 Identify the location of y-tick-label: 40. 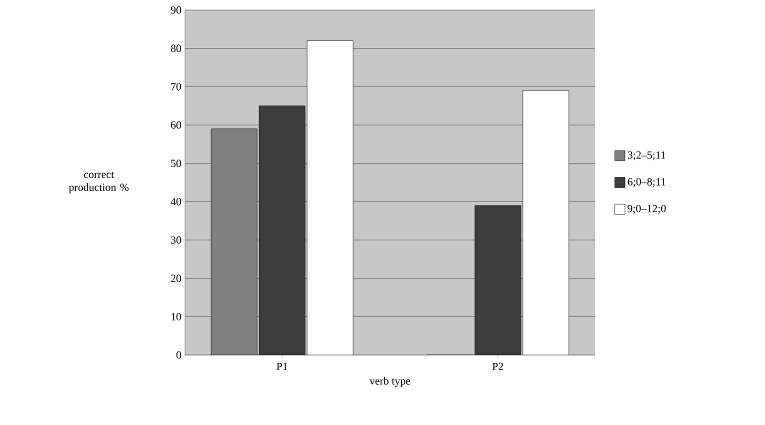
(176, 202).